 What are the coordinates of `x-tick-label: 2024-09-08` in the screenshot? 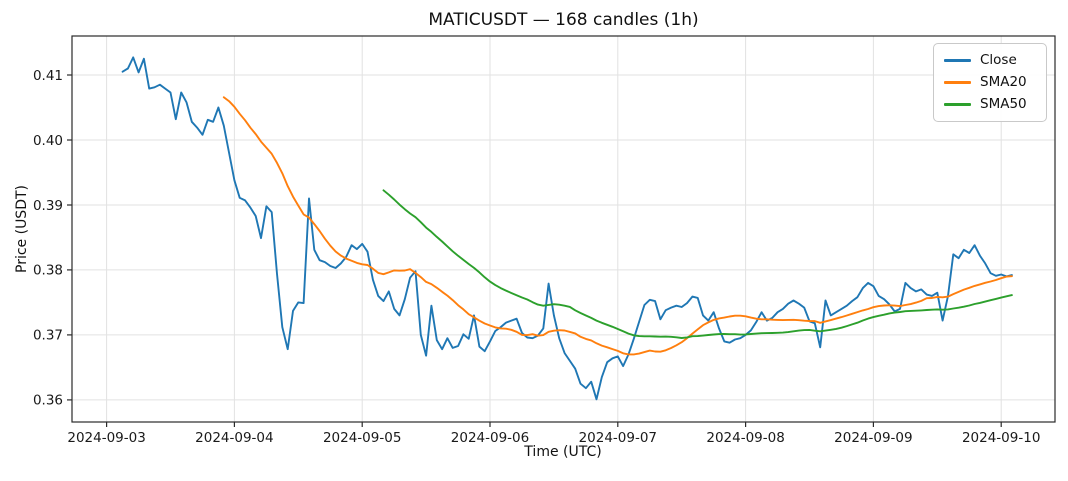 It's located at (745, 438).